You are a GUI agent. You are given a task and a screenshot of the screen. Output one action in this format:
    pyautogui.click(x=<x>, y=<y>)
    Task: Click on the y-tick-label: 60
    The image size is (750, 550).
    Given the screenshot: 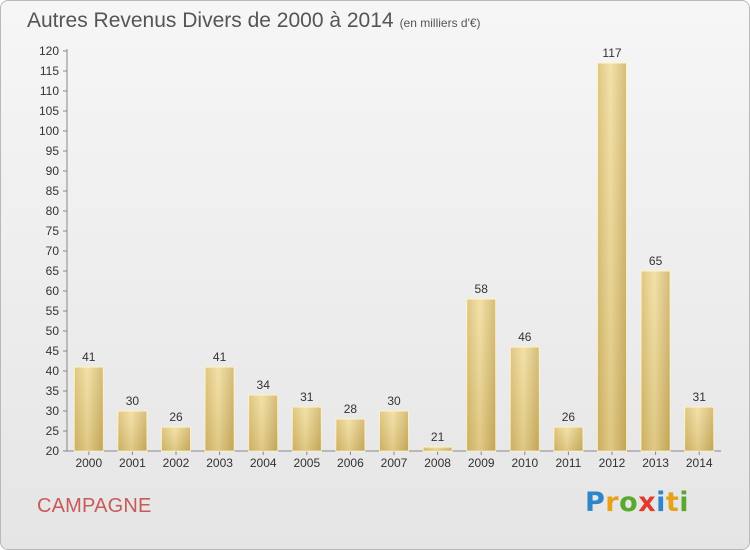 What is the action you would take?
    pyautogui.click(x=53, y=291)
    